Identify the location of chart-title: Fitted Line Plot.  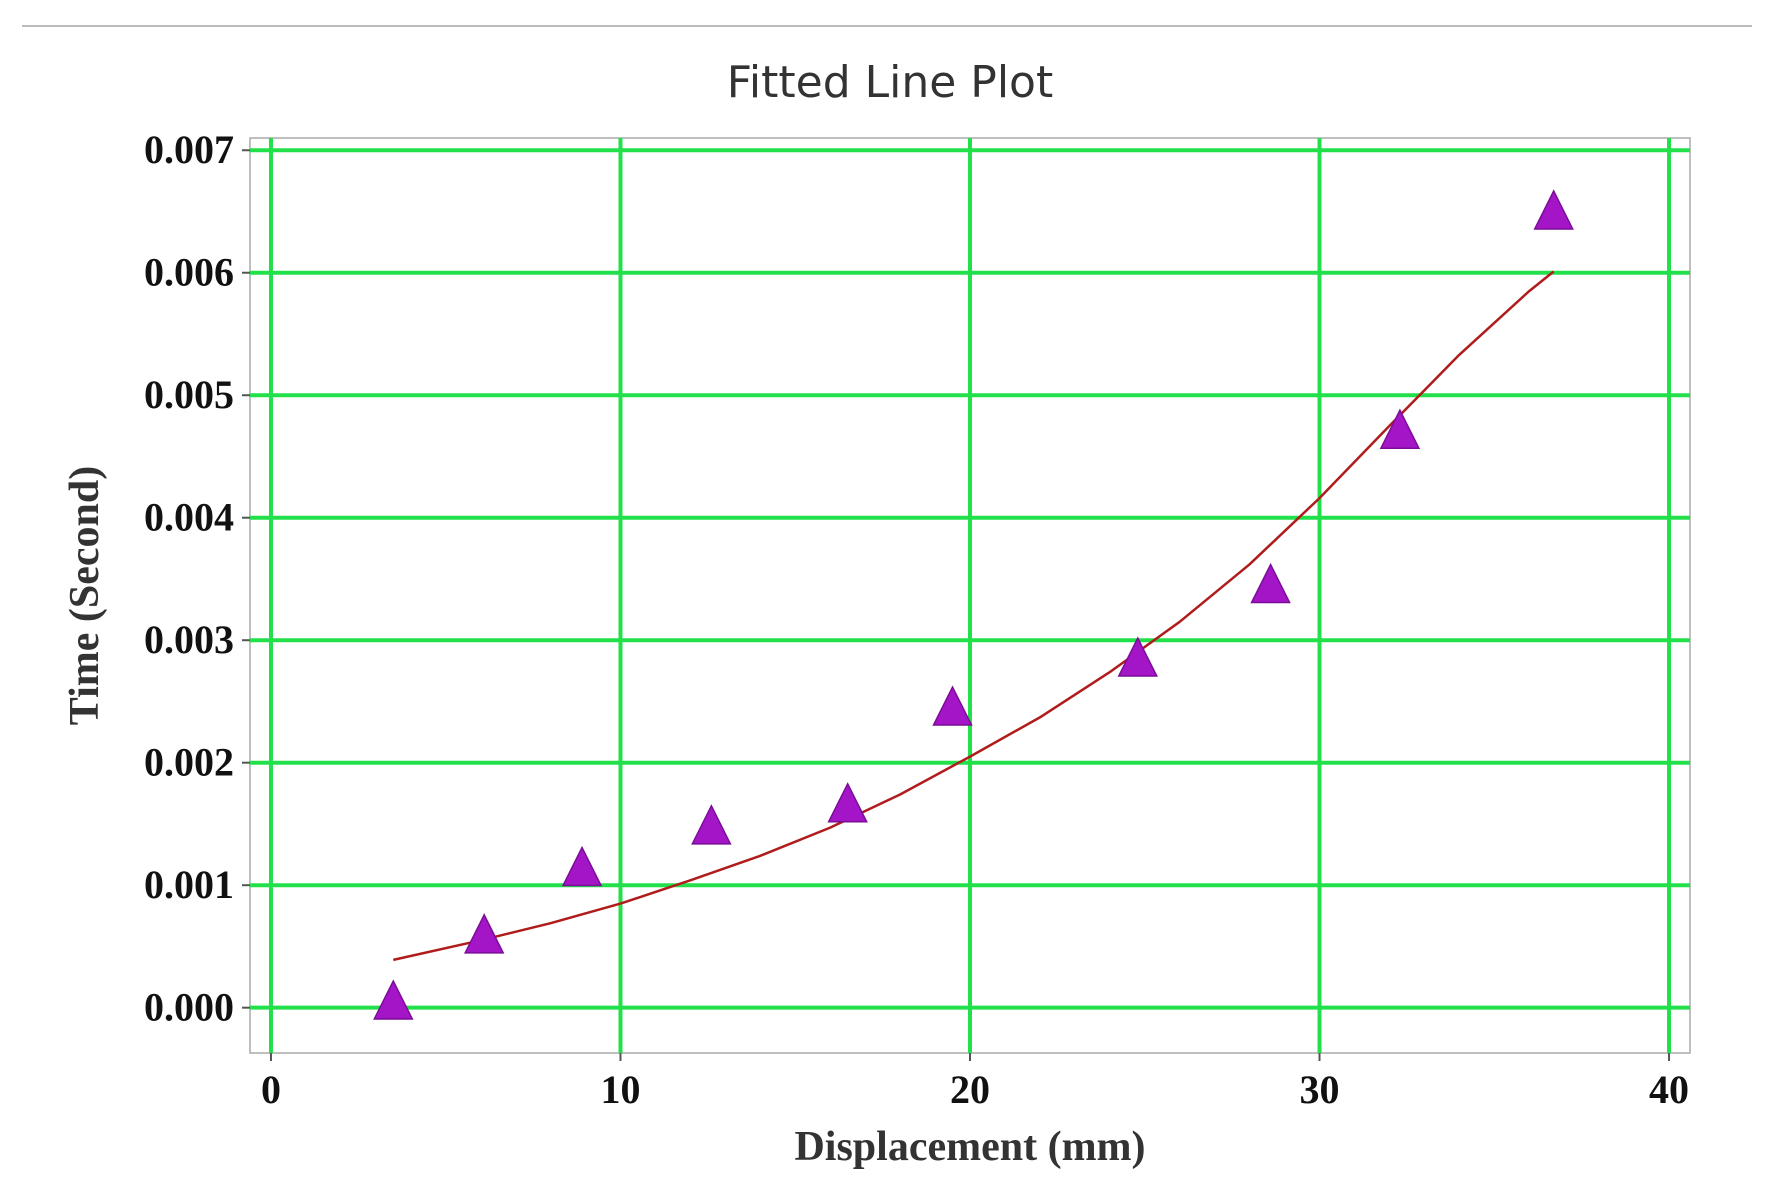
(890, 82).